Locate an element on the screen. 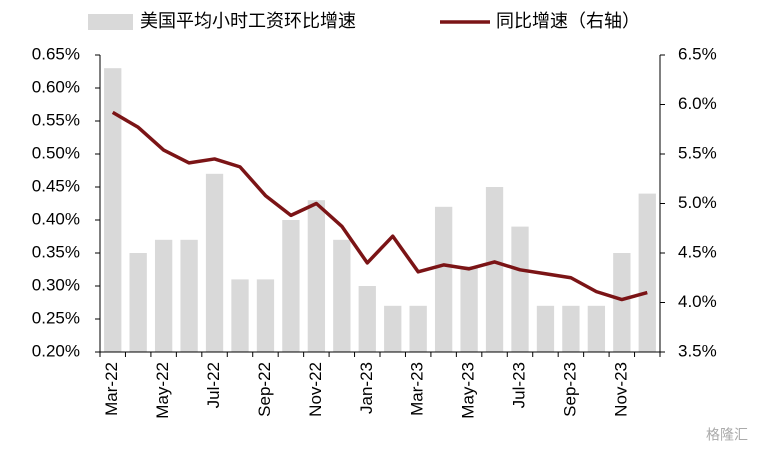  y2-tick-label: 4.0% is located at coordinates (697, 301).